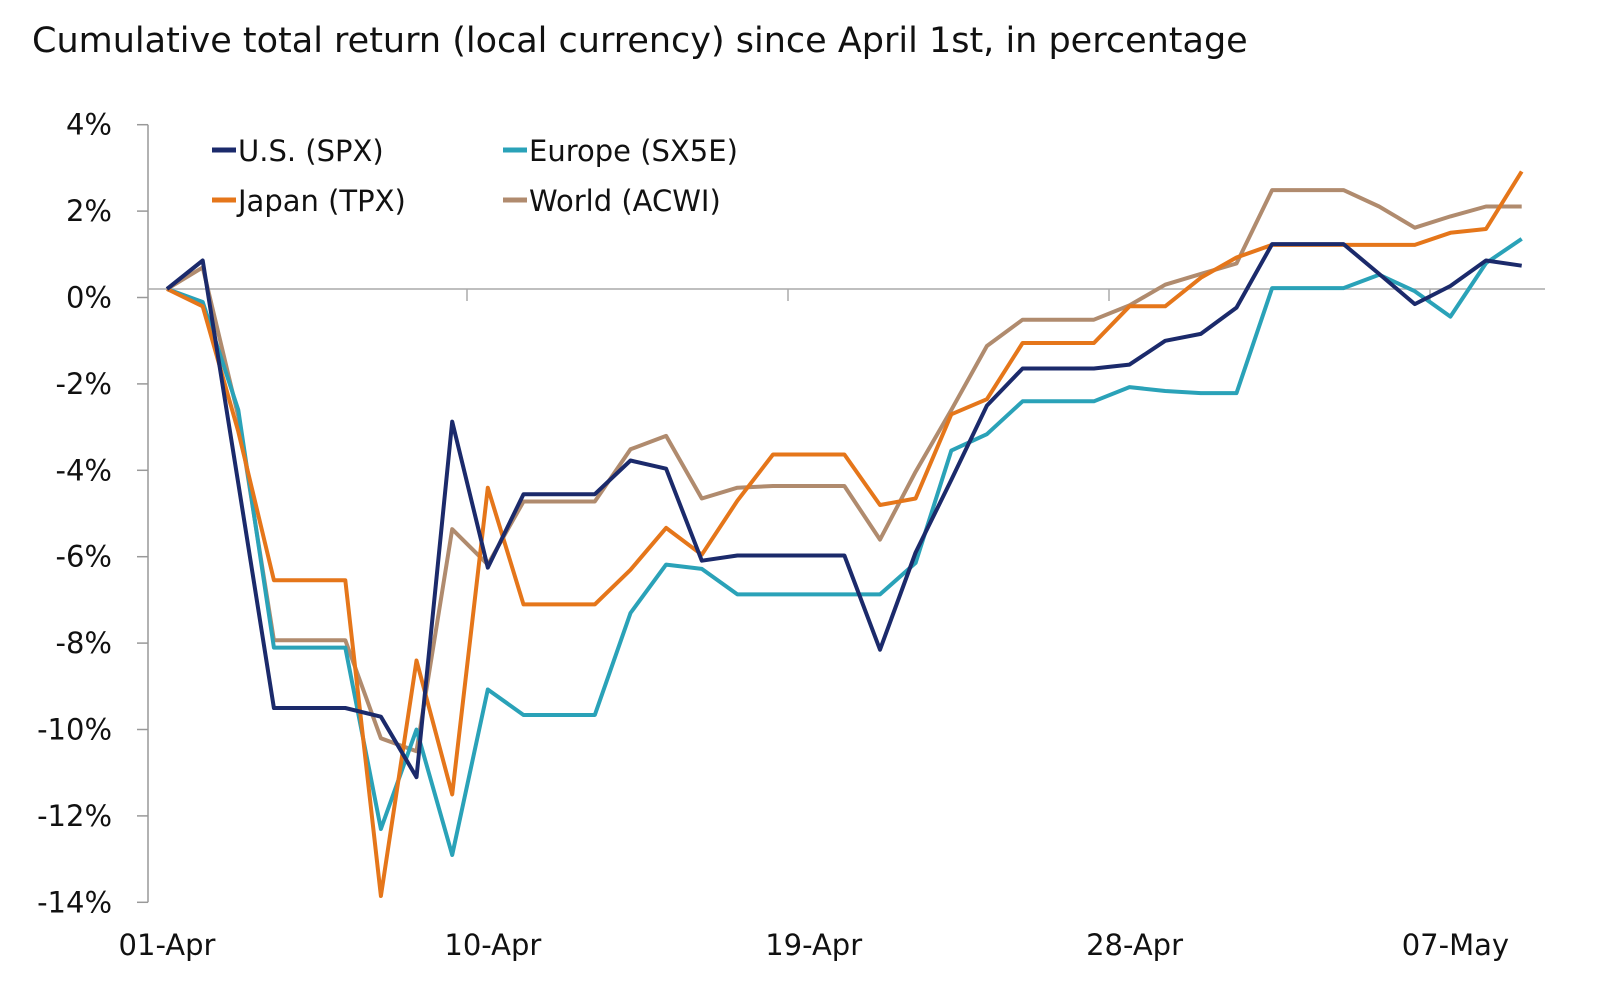  I want to click on legend-label: Europe (SX5E), so click(633, 151).